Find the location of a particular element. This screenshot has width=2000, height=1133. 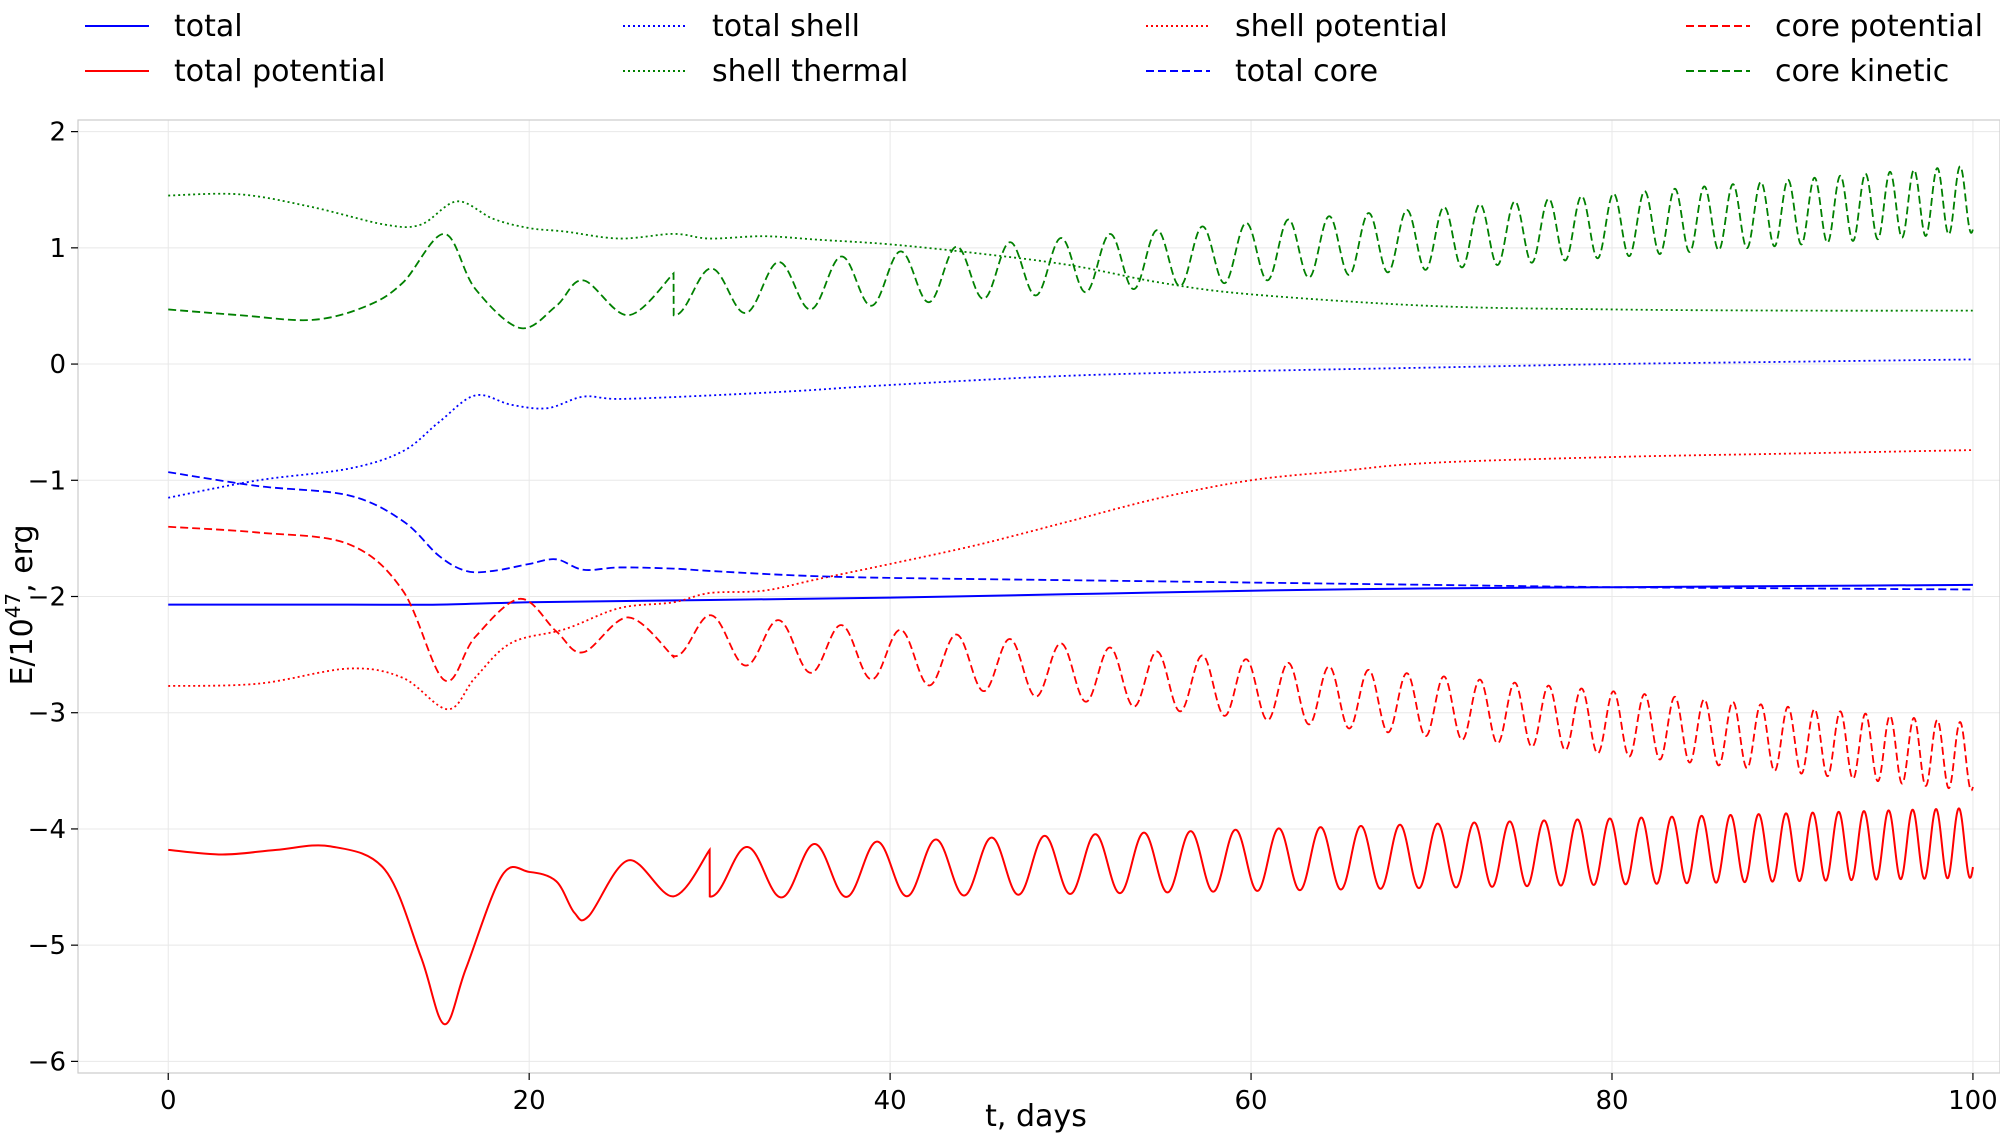

y-tick-label: −4 is located at coordinates (47, 830).